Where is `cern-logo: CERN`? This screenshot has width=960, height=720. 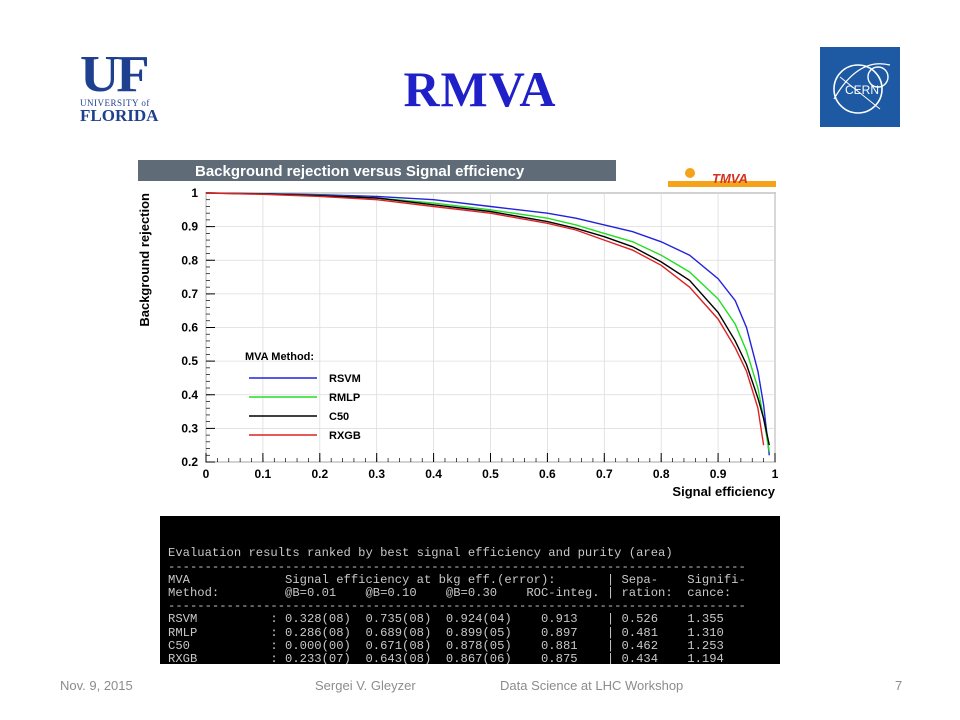 cern-logo: CERN is located at coordinates (860, 87).